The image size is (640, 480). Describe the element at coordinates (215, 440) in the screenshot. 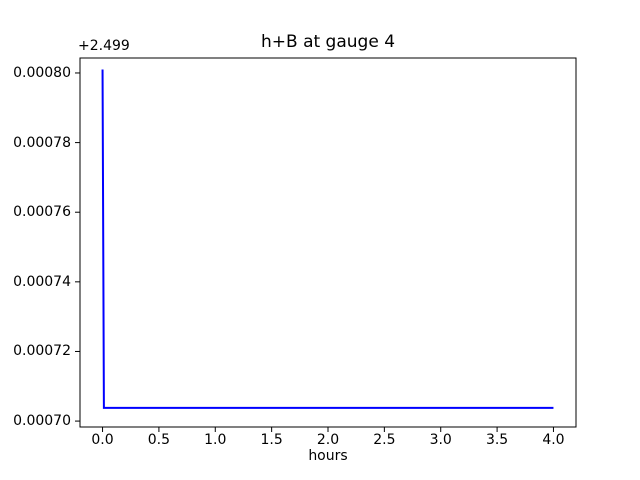

I see `x-tick-label: 1.0` at that location.